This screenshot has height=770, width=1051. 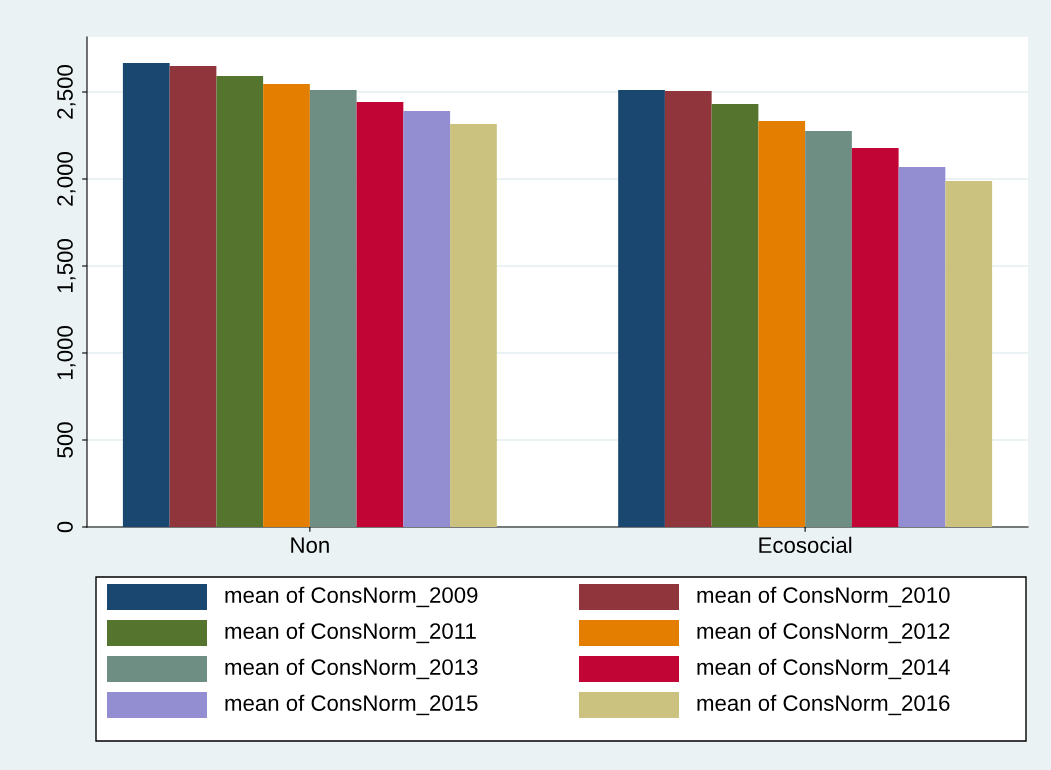 I want to click on y-tick-label: 1,000, so click(x=66, y=353).